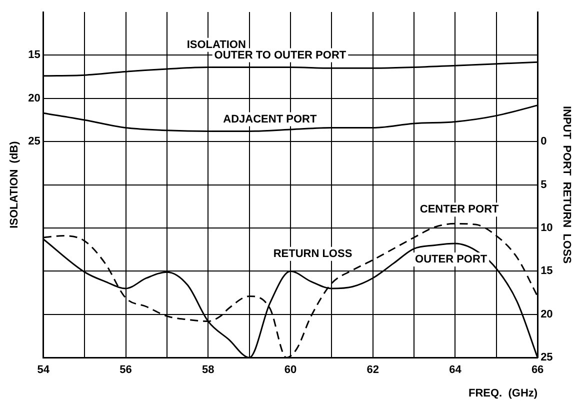 The image size is (581, 406). I want to click on series-label: OUTER PORT, so click(451, 260).